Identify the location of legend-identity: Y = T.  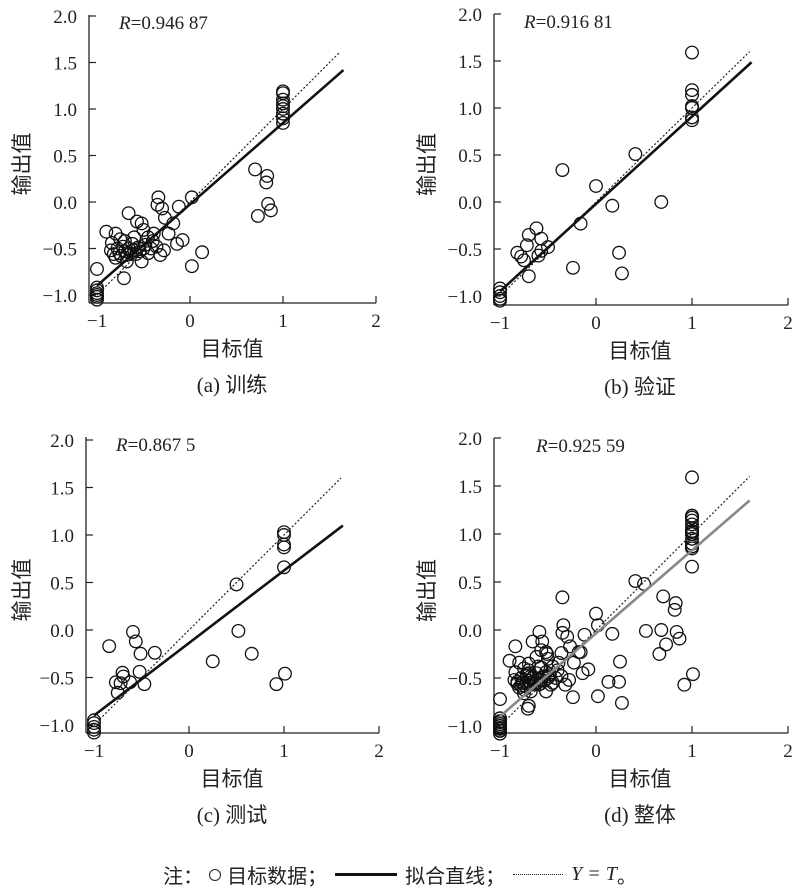
(594, 874).